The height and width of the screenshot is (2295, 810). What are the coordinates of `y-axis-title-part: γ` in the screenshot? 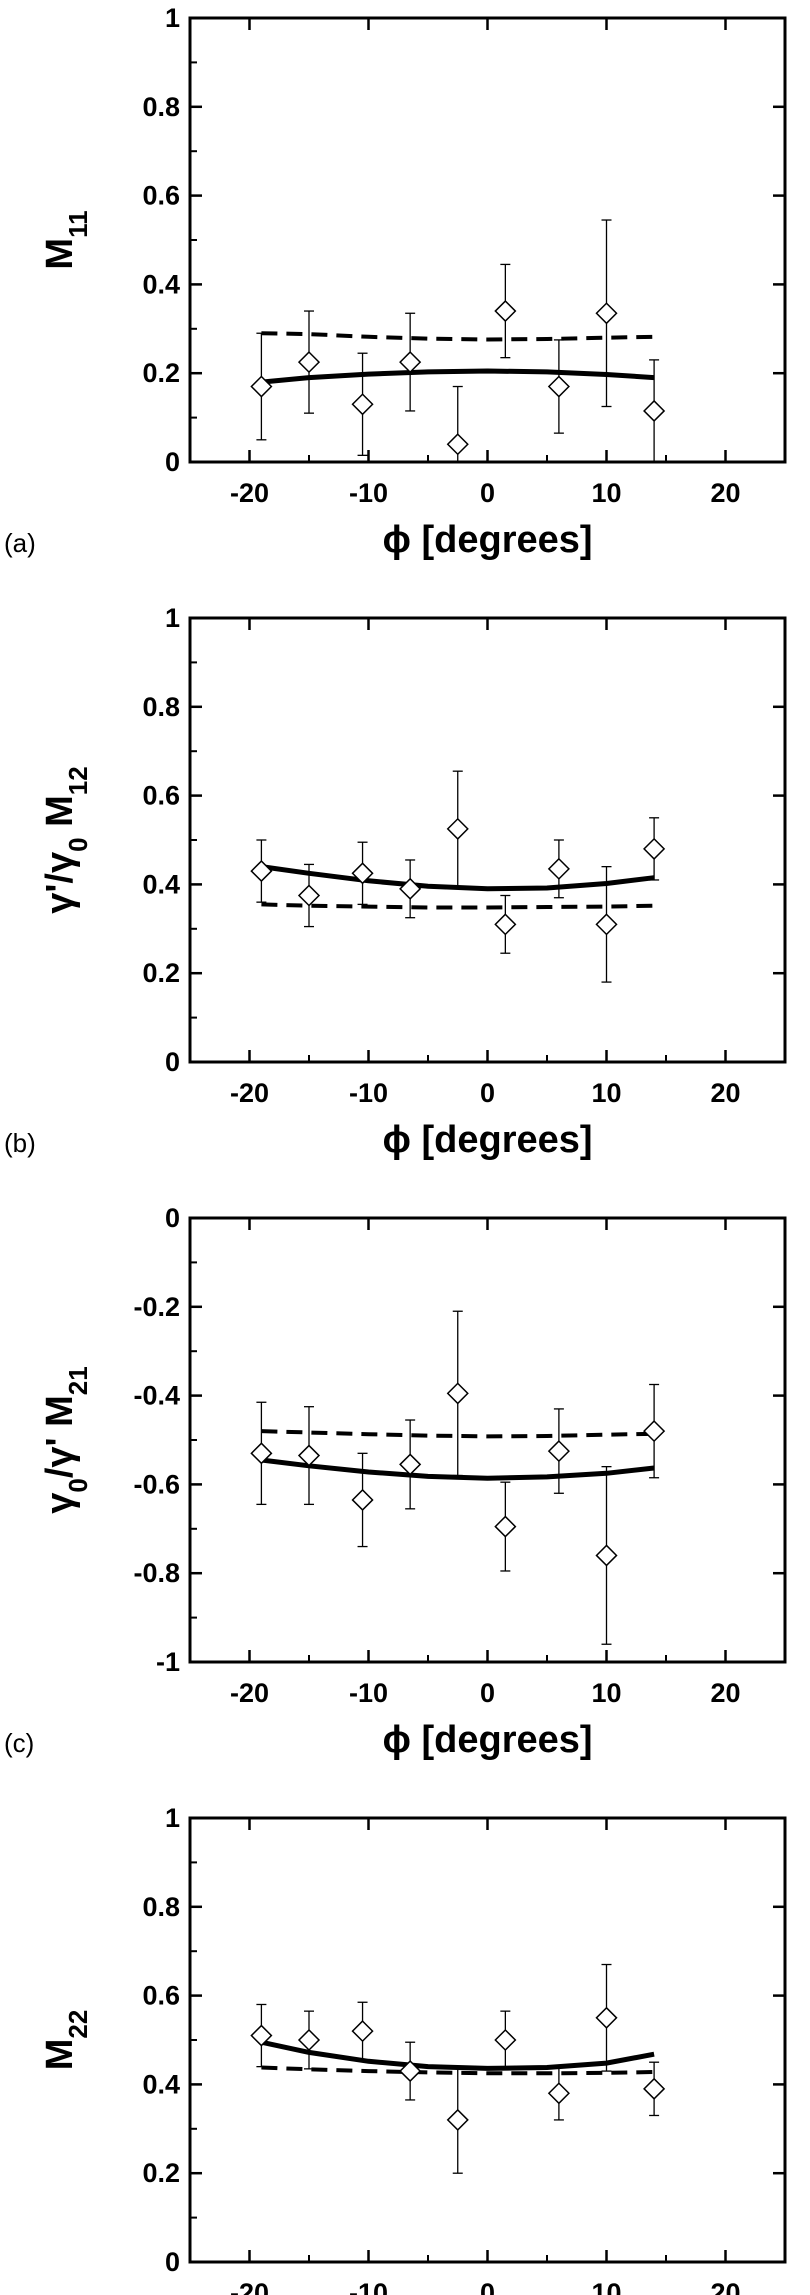 It's located at (60, 1503).